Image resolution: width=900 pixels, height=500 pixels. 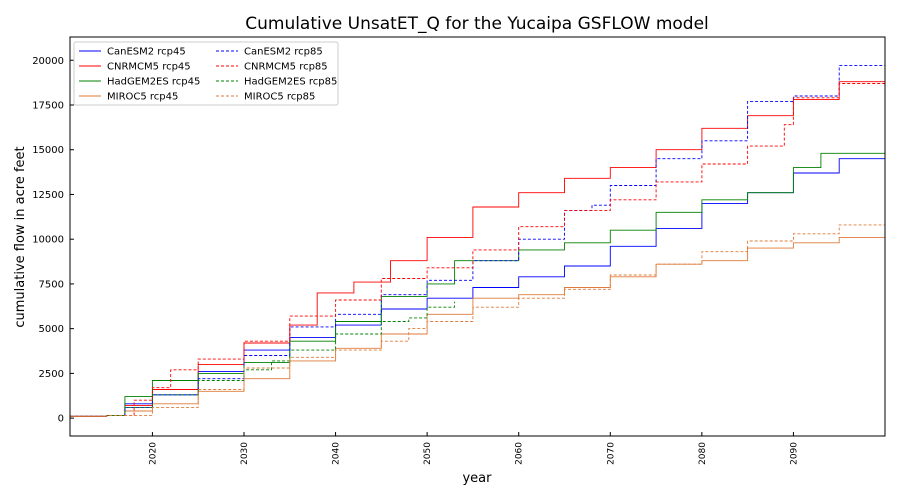 I want to click on x-axis-label: year, so click(x=477, y=478).